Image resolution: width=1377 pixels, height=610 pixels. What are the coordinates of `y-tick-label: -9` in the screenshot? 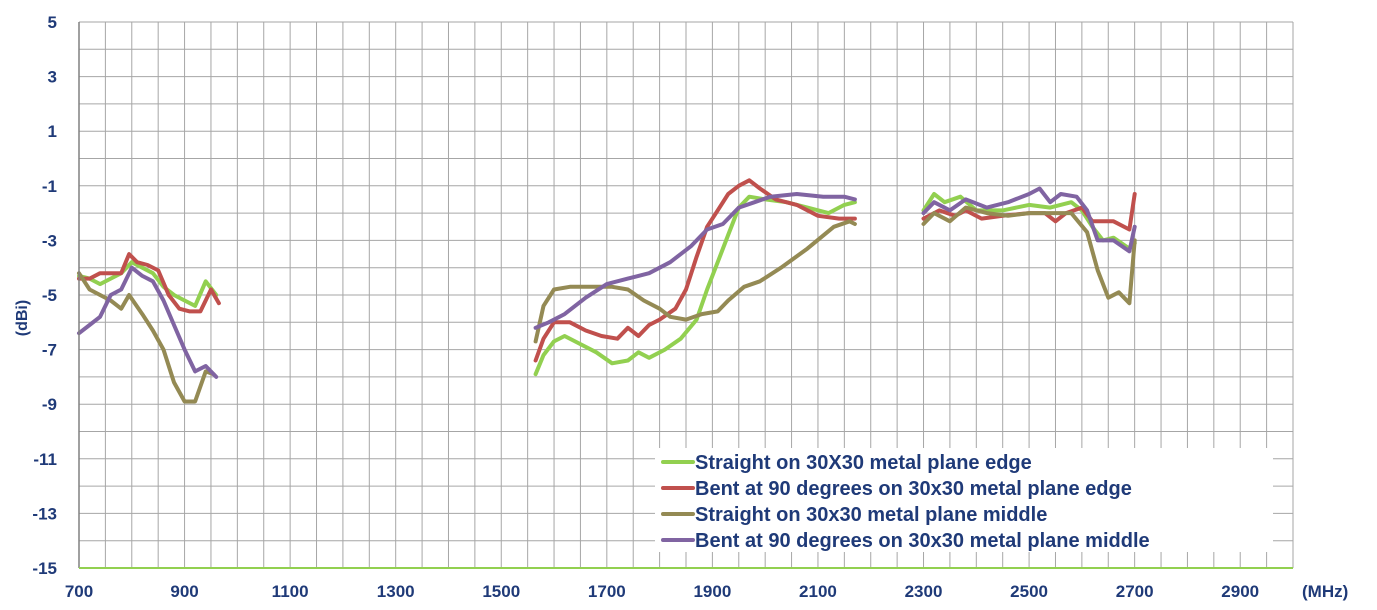 It's located at (49, 404).